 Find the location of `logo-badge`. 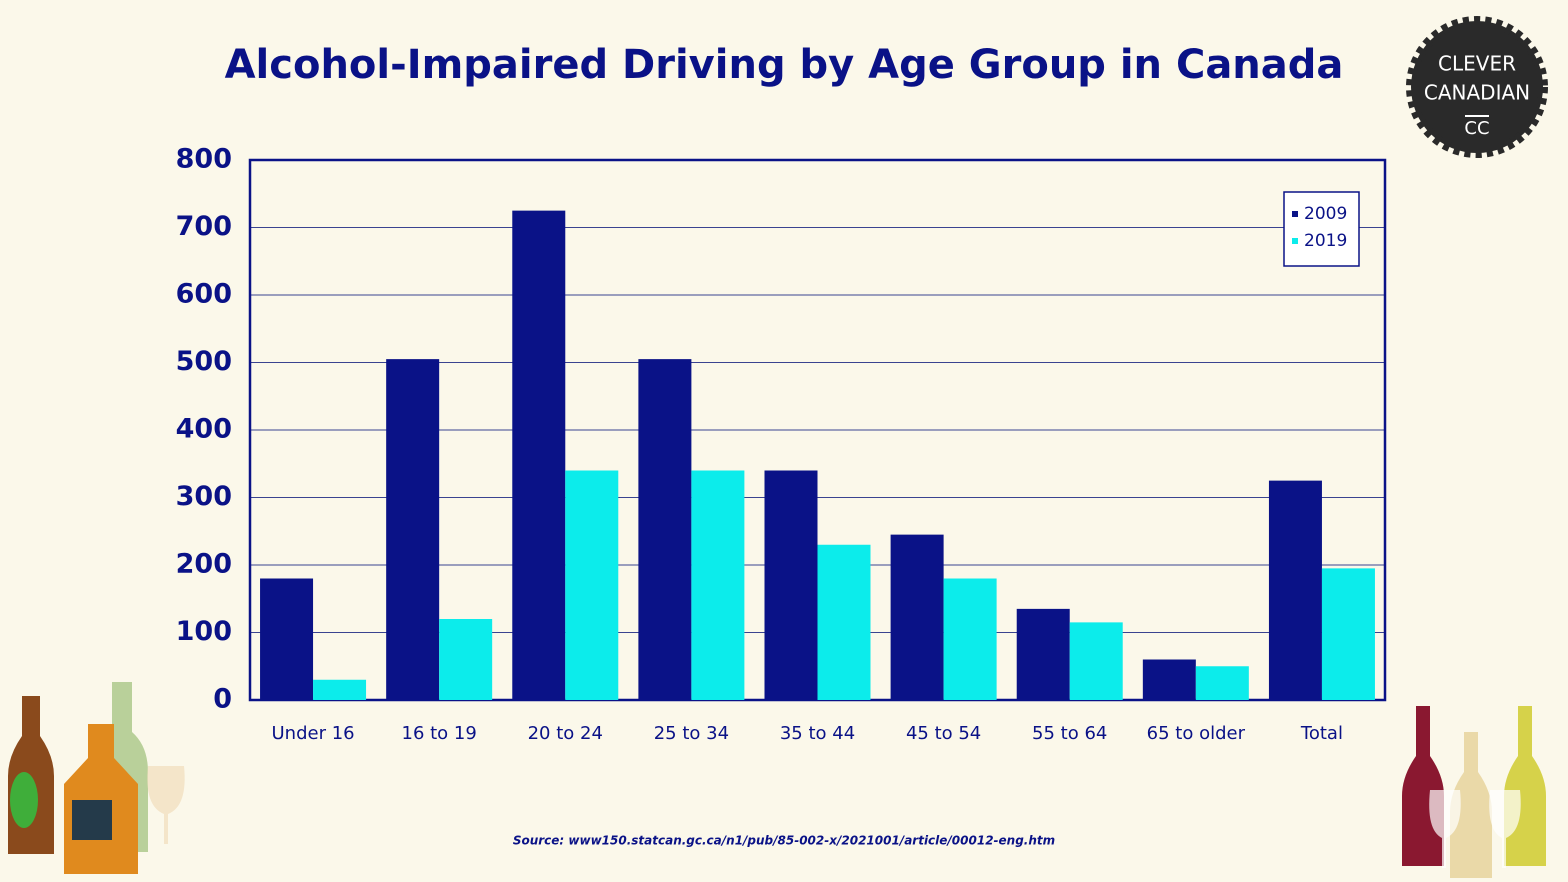

logo-badge is located at coordinates (1477, 87).